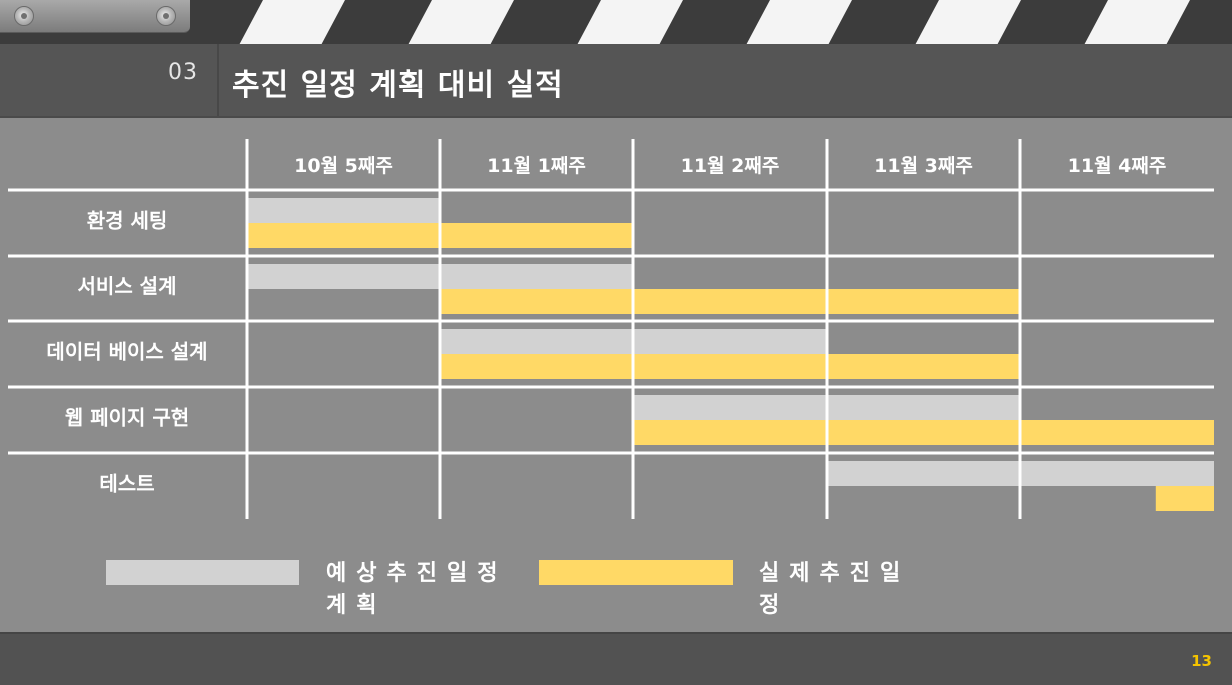 The height and width of the screenshot is (685, 1232). I want to click on clapper-hinge, so click(95, 16).